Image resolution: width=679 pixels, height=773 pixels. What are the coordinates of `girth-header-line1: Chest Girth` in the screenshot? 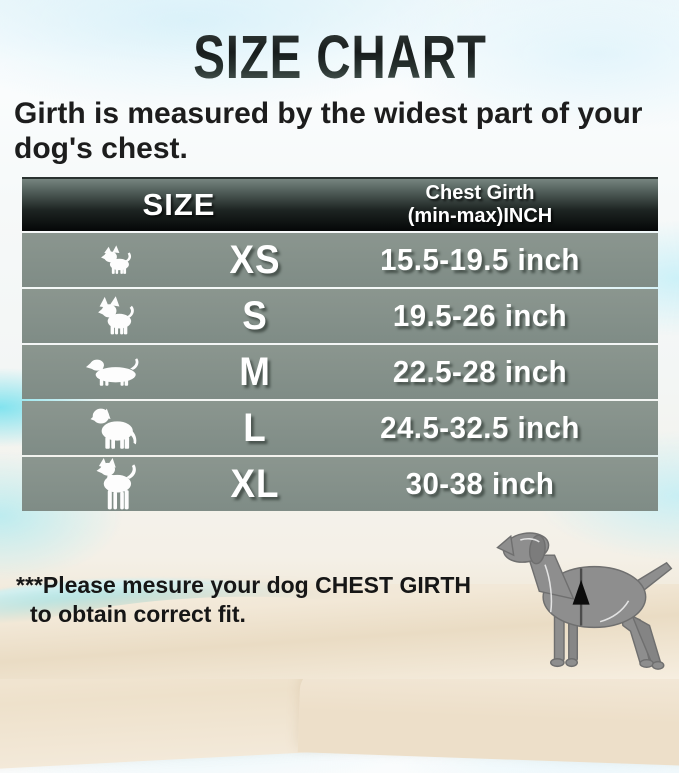 It's located at (480, 193).